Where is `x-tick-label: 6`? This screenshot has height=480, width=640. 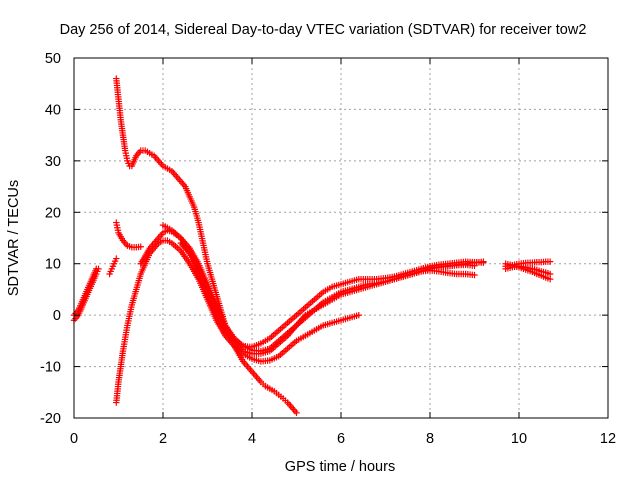 x-tick-label: 6 is located at coordinates (341, 439).